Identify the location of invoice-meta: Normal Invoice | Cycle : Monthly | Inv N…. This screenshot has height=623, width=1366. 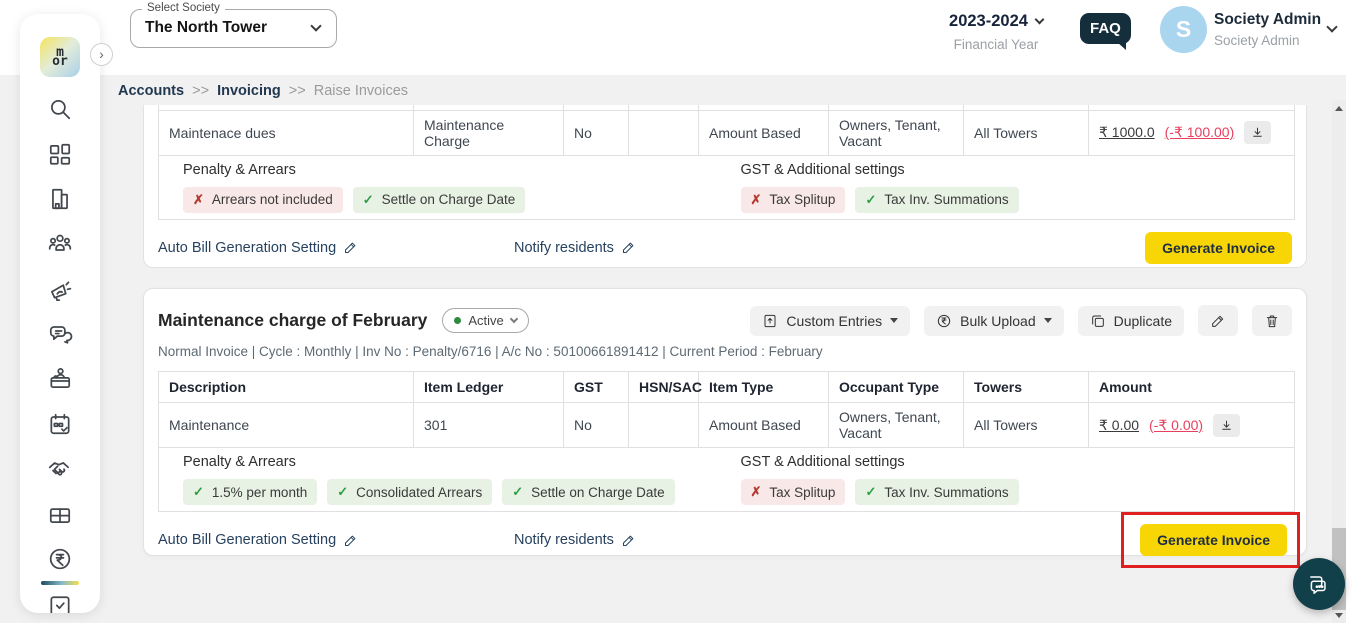
(490, 351).